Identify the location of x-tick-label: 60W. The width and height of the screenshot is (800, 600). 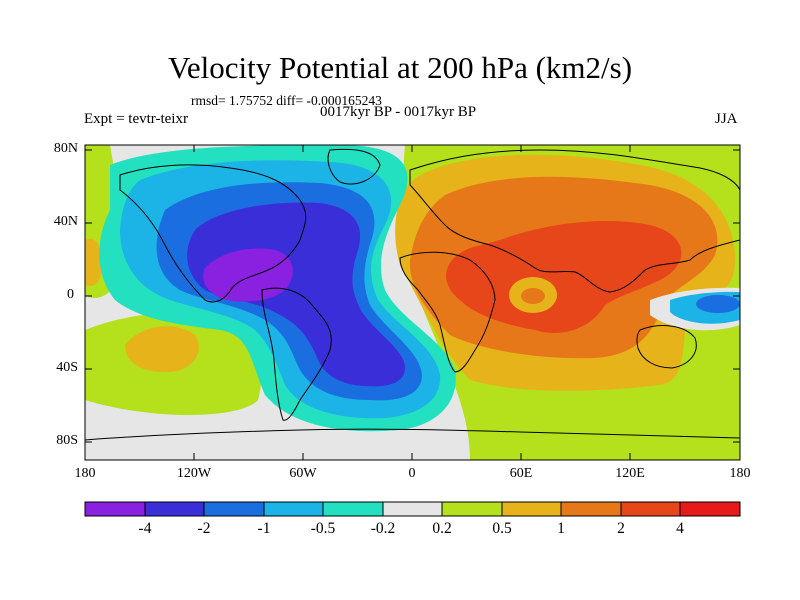
(303, 473).